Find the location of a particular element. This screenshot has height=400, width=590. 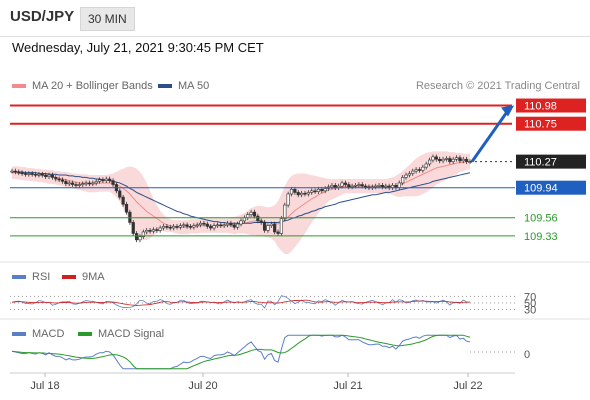

legend-ma20: MA 20 + Bollinger Bands is located at coordinates (82, 86).